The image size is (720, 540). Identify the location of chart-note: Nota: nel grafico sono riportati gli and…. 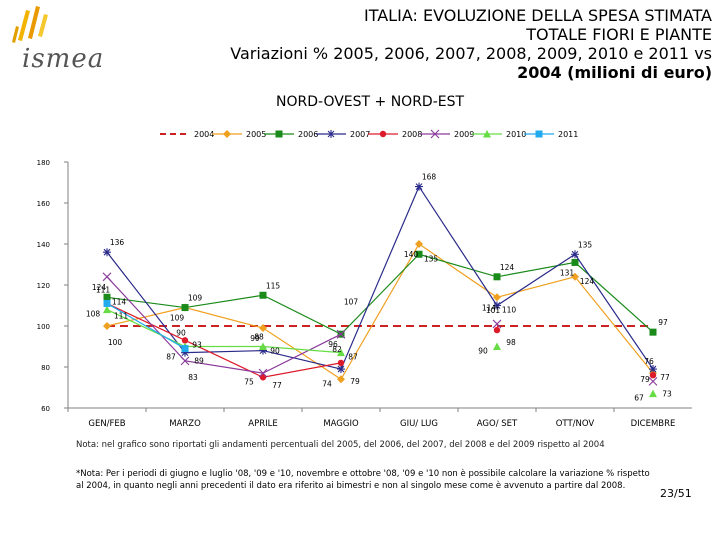
(340, 445).